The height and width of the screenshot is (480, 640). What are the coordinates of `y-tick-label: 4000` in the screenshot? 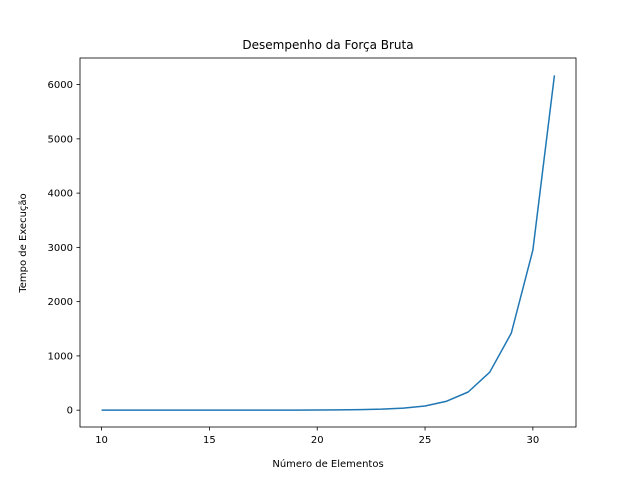 It's located at (60, 194).